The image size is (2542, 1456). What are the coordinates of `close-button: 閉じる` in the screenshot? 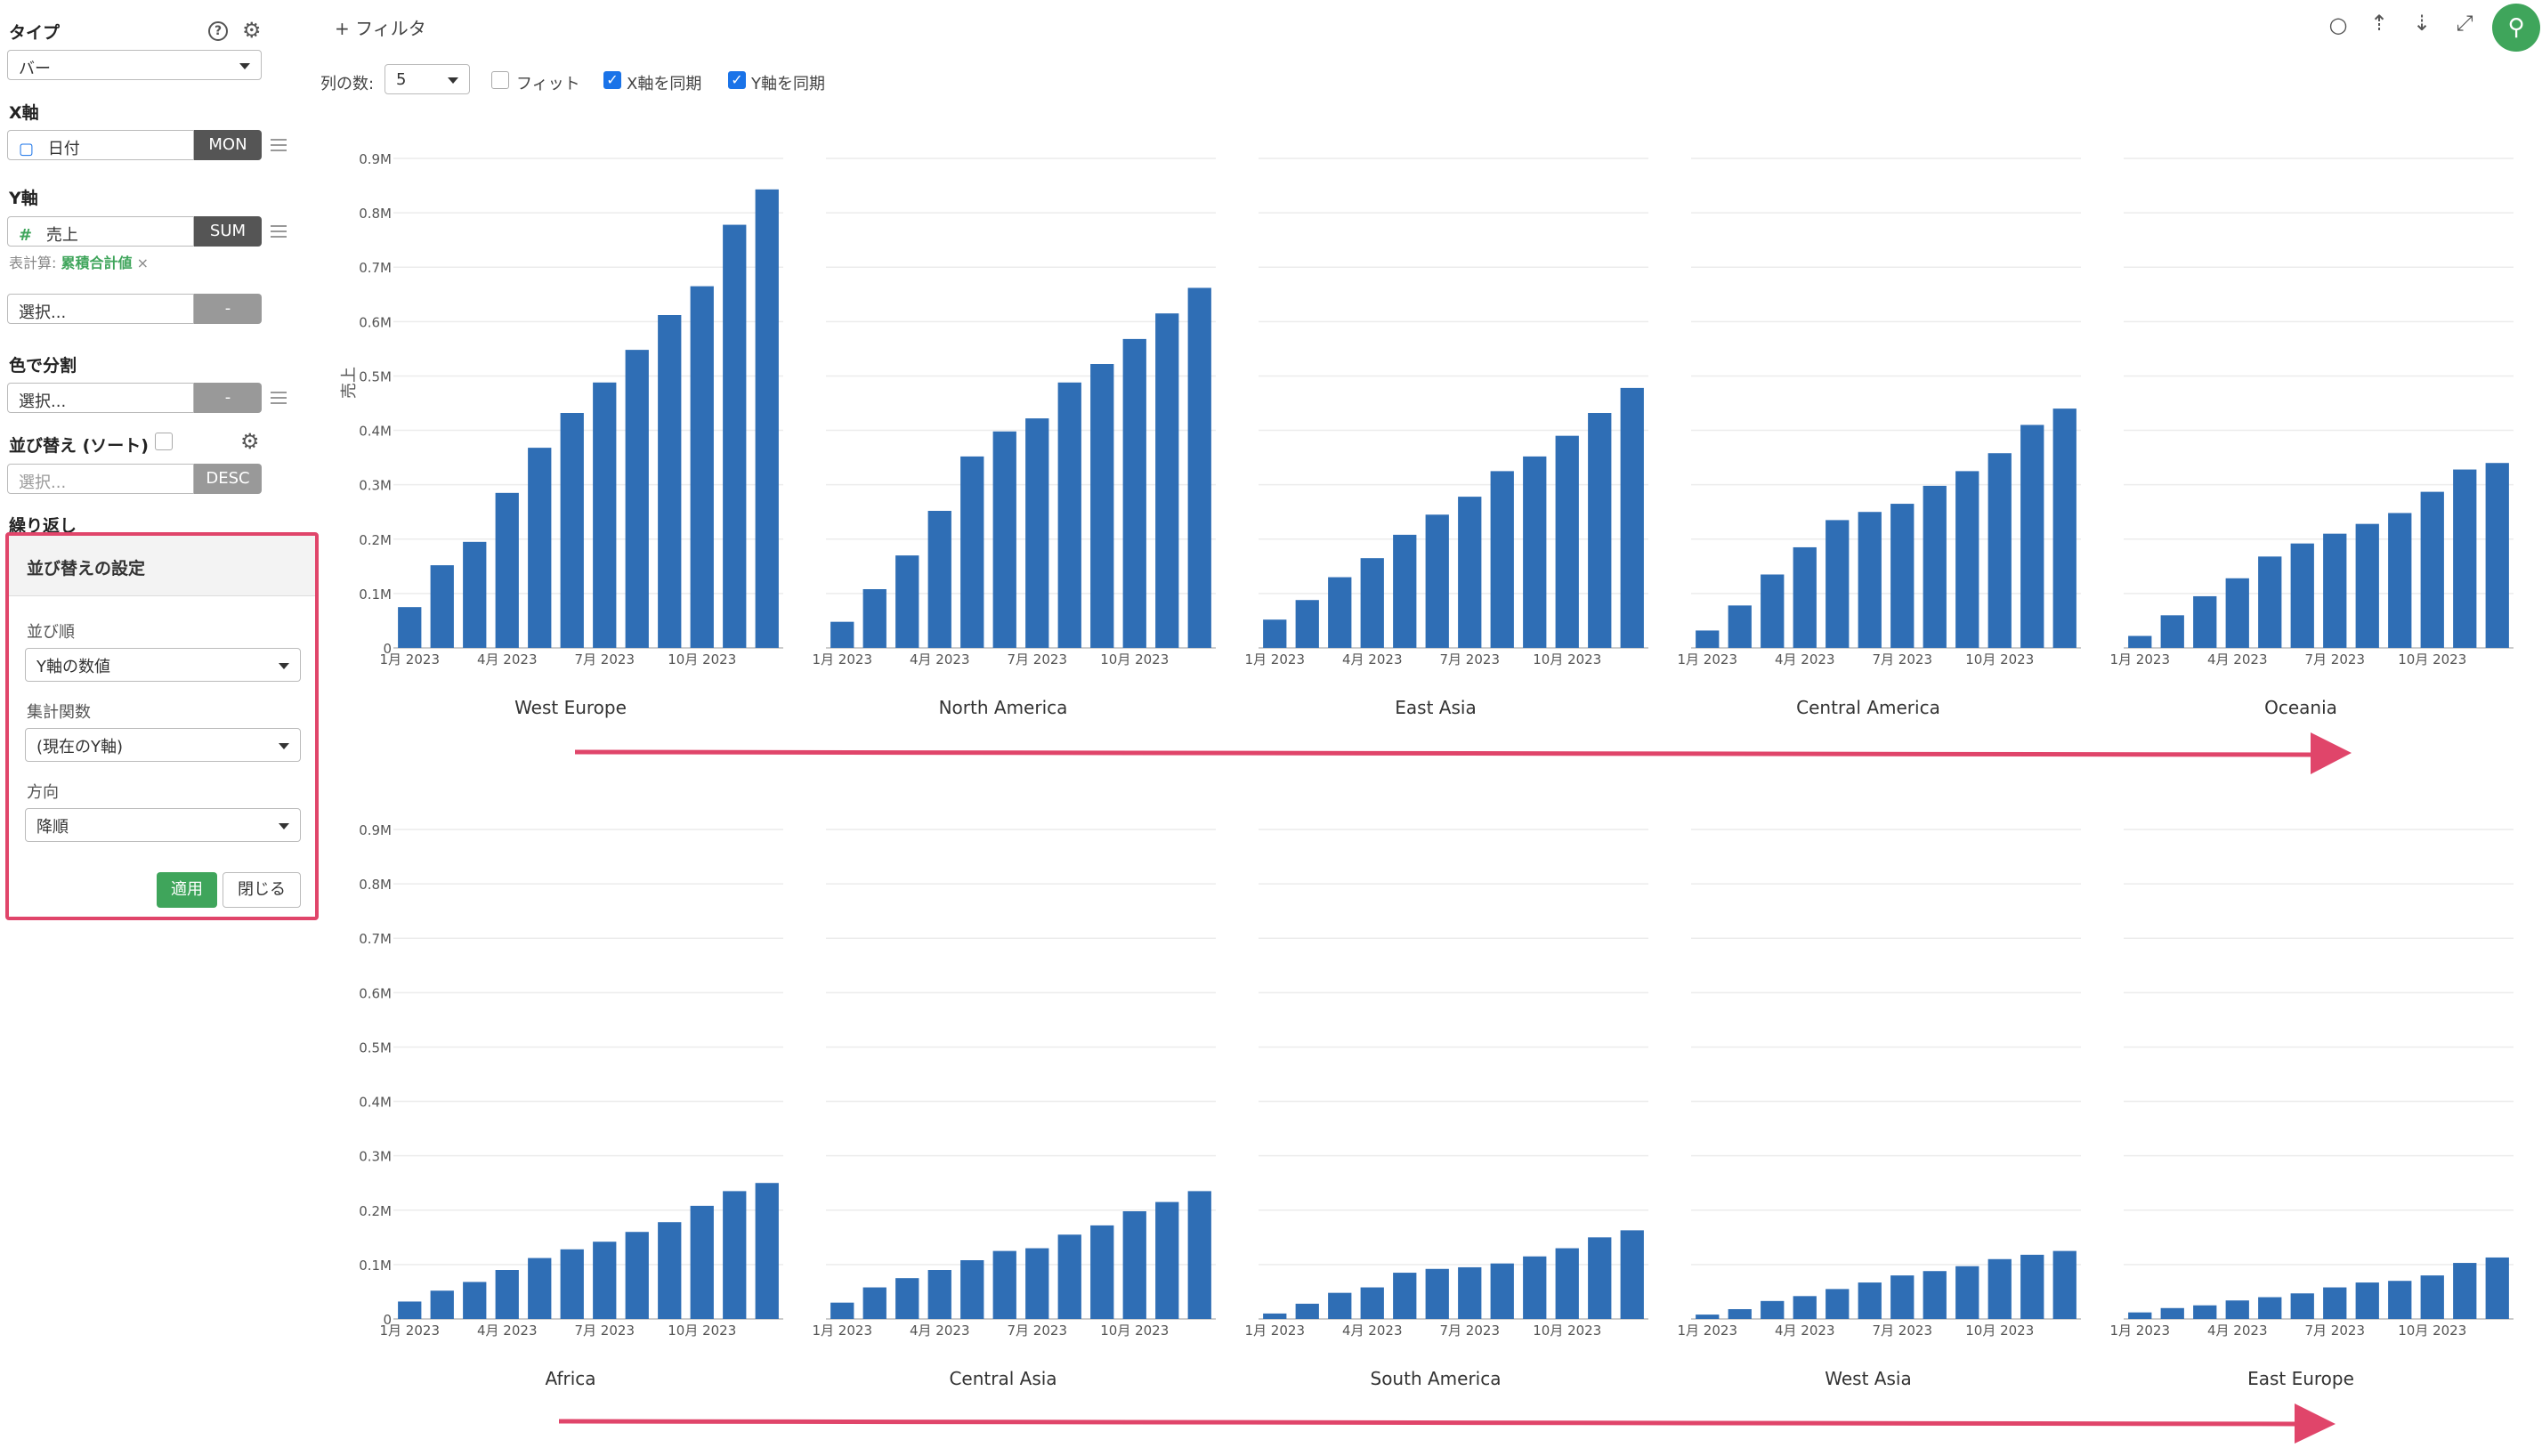 It's located at (262, 890).